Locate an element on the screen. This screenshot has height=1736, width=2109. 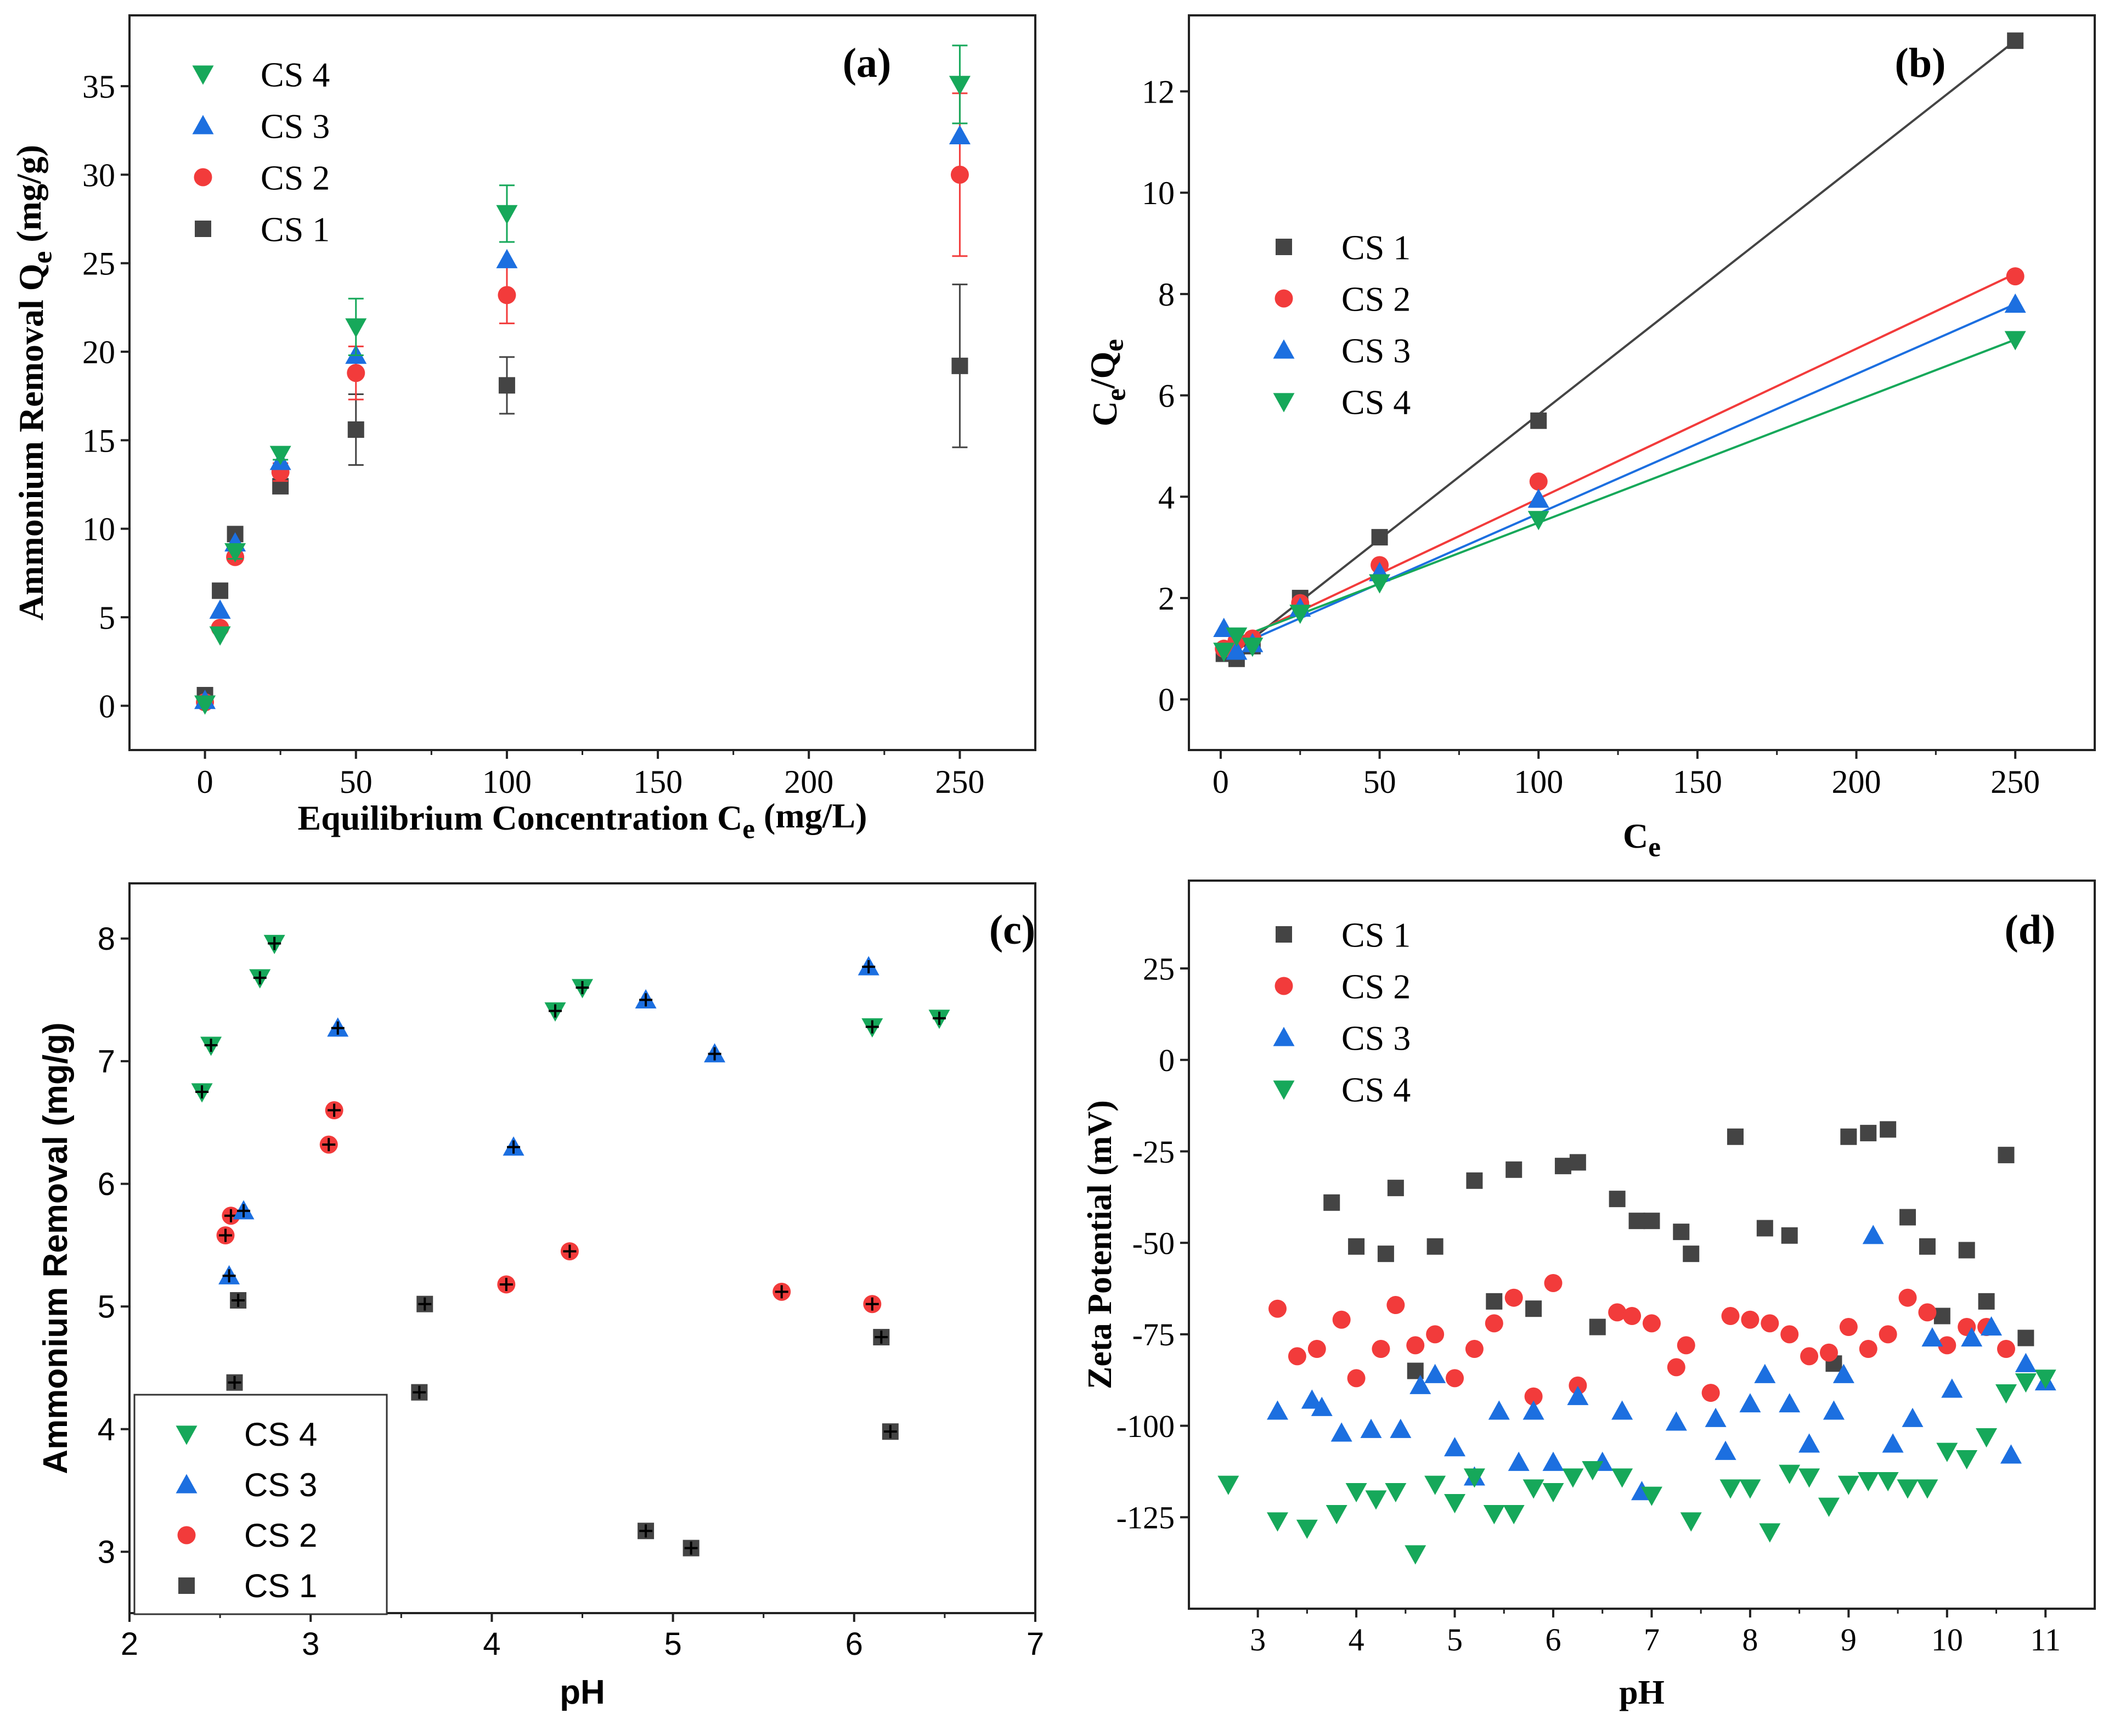
y-tick-label: 0 is located at coordinates (1167, 1060).